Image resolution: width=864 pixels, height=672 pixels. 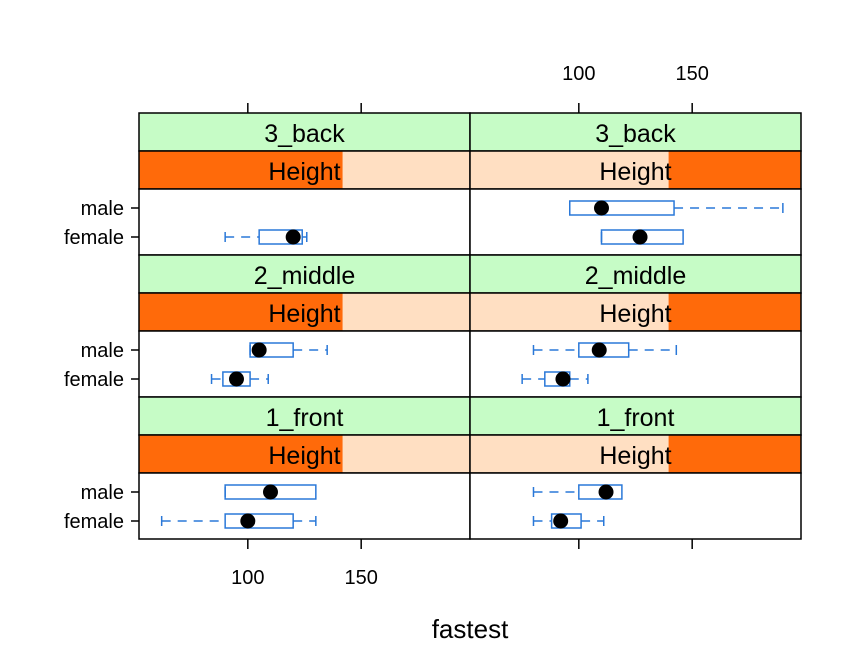 I want to click on panel-2_middle-col2: 2_middle Height, so click(x=635, y=326).